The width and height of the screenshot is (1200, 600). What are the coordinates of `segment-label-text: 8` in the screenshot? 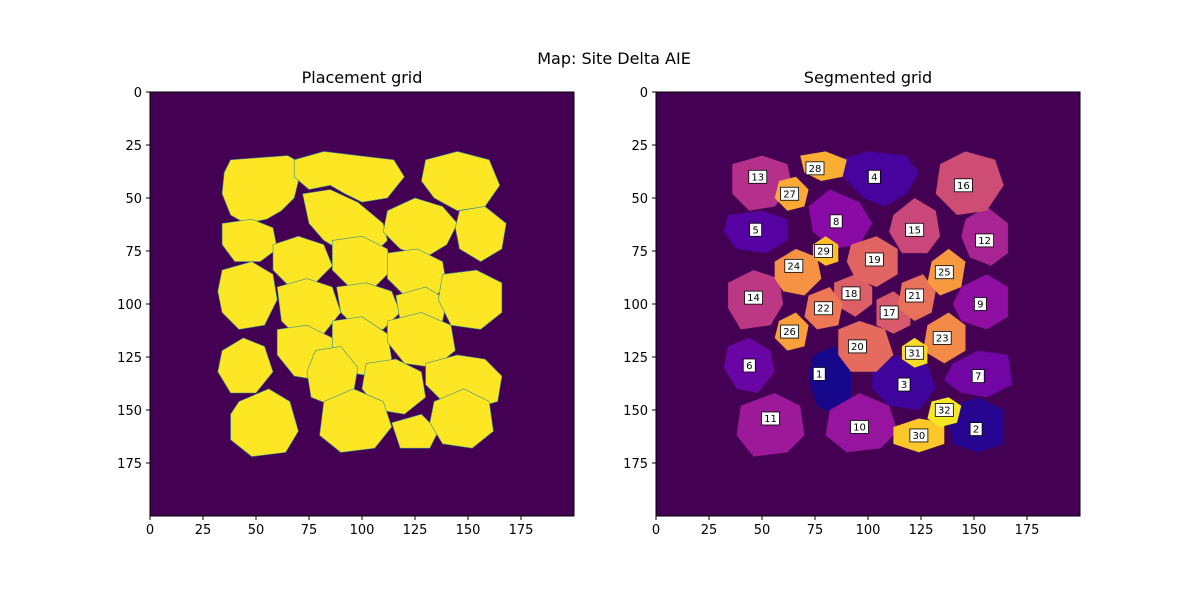 It's located at (836, 222).